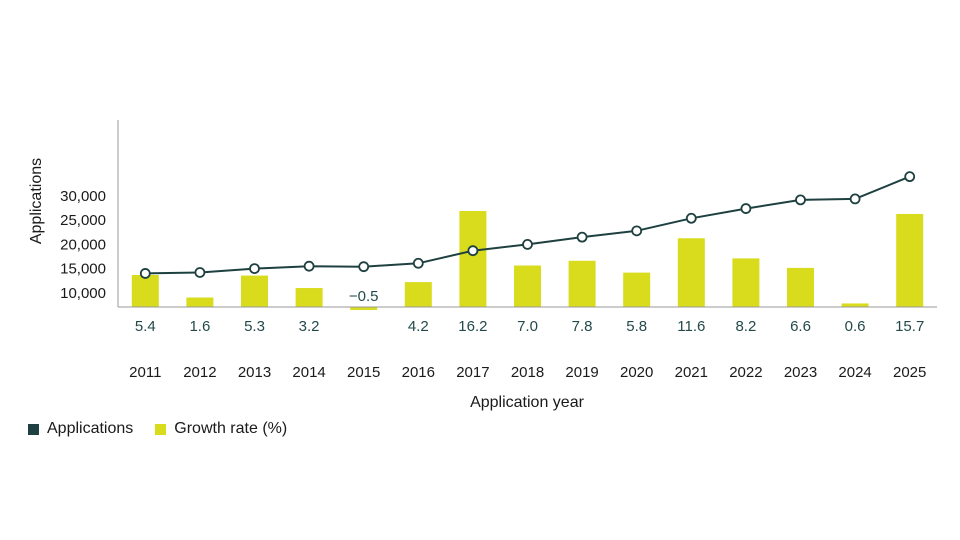  What do you see at coordinates (855, 305) in the screenshot?
I see `growth-bar-2024` at bounding box center [855, 305].